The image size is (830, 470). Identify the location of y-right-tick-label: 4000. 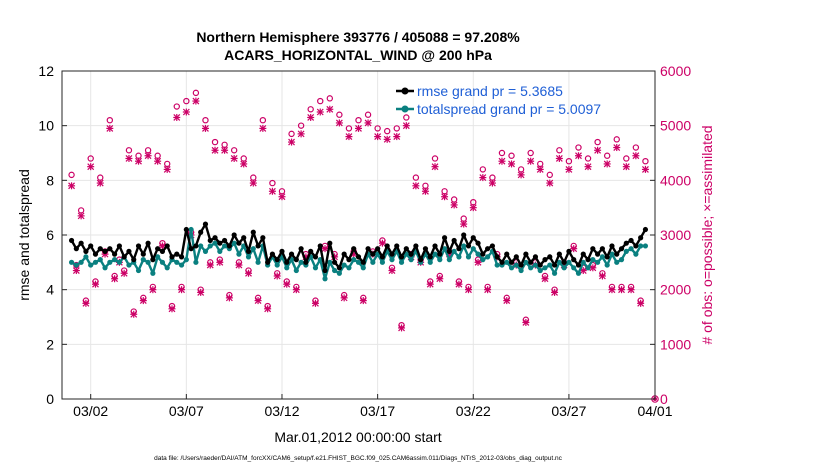
(675, 180).